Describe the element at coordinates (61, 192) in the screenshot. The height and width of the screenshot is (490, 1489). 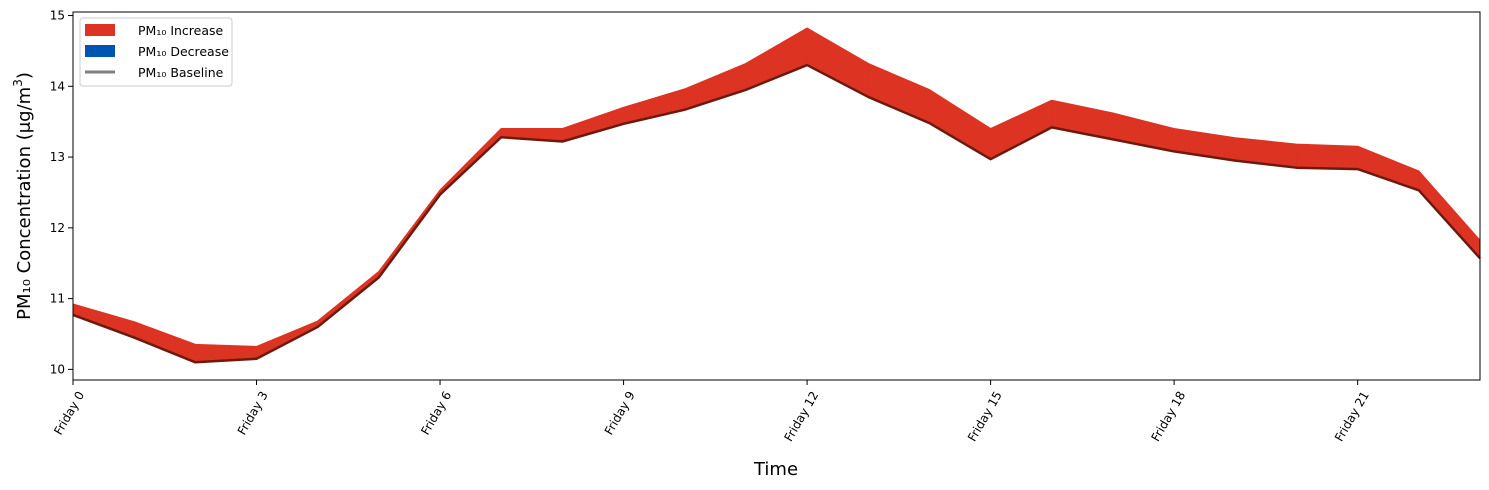
I see `y-axis: 10 11 12 13 14 15` at that location.